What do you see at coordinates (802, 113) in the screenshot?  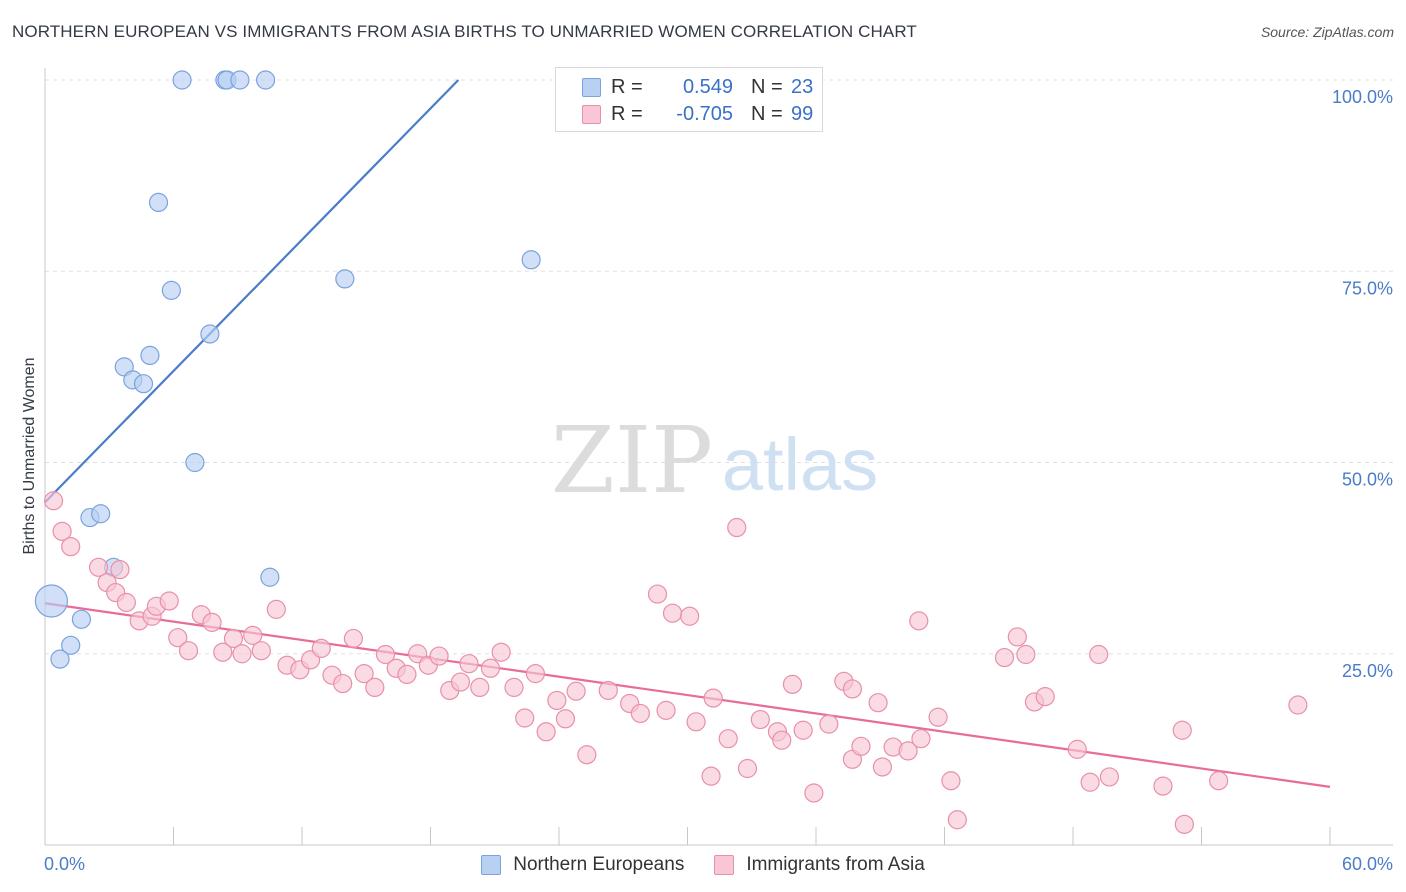 I see `legend-n-value: 99` at bounding box center [802, 113].